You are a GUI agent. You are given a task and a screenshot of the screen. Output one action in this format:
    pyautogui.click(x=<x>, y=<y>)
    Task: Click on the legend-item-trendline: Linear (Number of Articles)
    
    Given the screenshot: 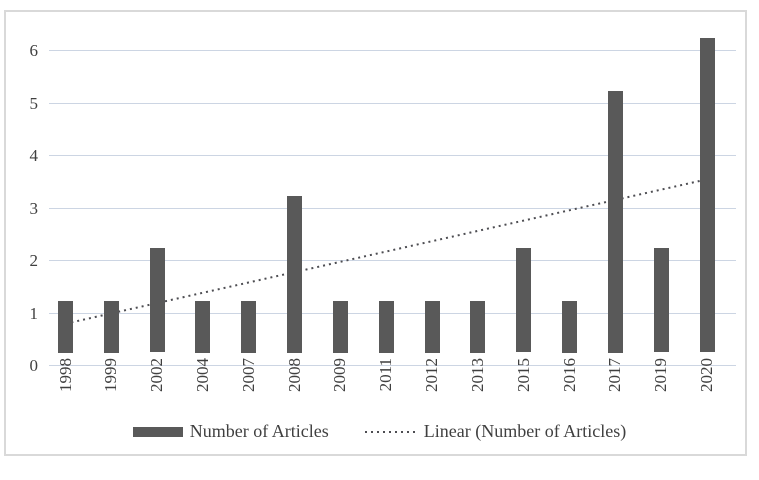 What is the action you would take?
    pyautogui.click(x=495, y=431)
    